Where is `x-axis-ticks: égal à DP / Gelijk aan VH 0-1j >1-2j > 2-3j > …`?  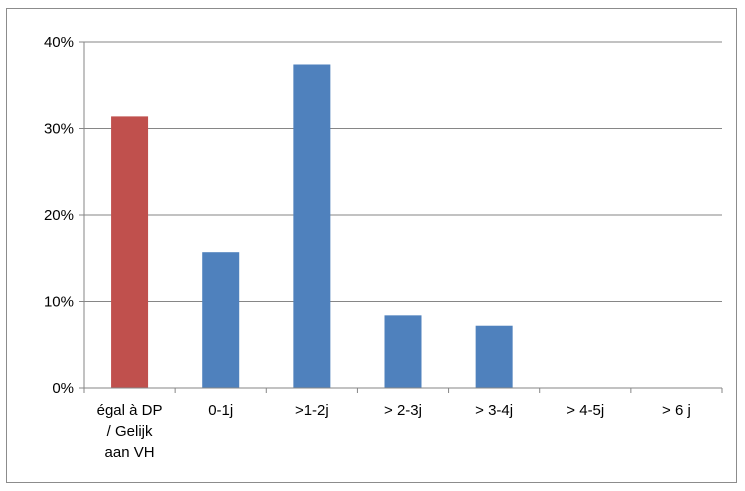
x-axis-ticks: égal à DP / Gelijk aan VH 0-1j >1-2j > 2-3j > … is located at coordinates (403, 424).